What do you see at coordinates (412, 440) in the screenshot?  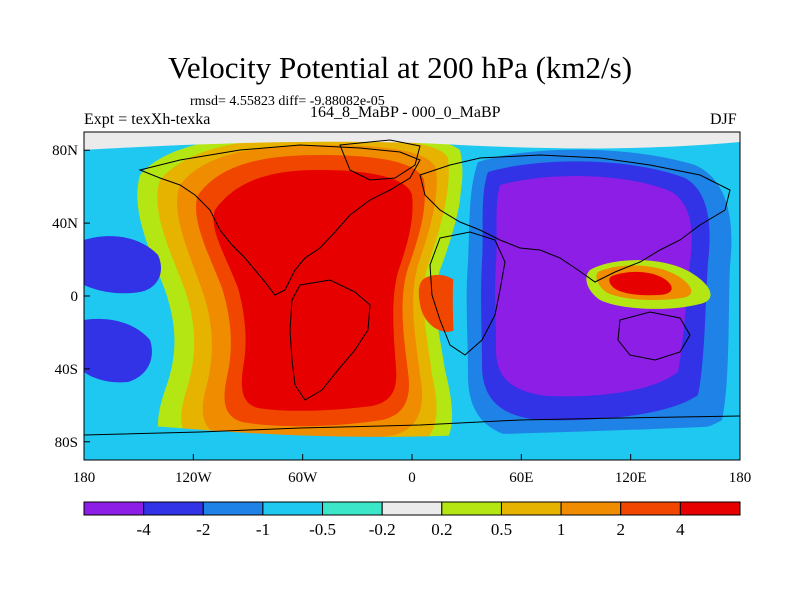 I see `south-band-negative` at bounding box center [412, 440].